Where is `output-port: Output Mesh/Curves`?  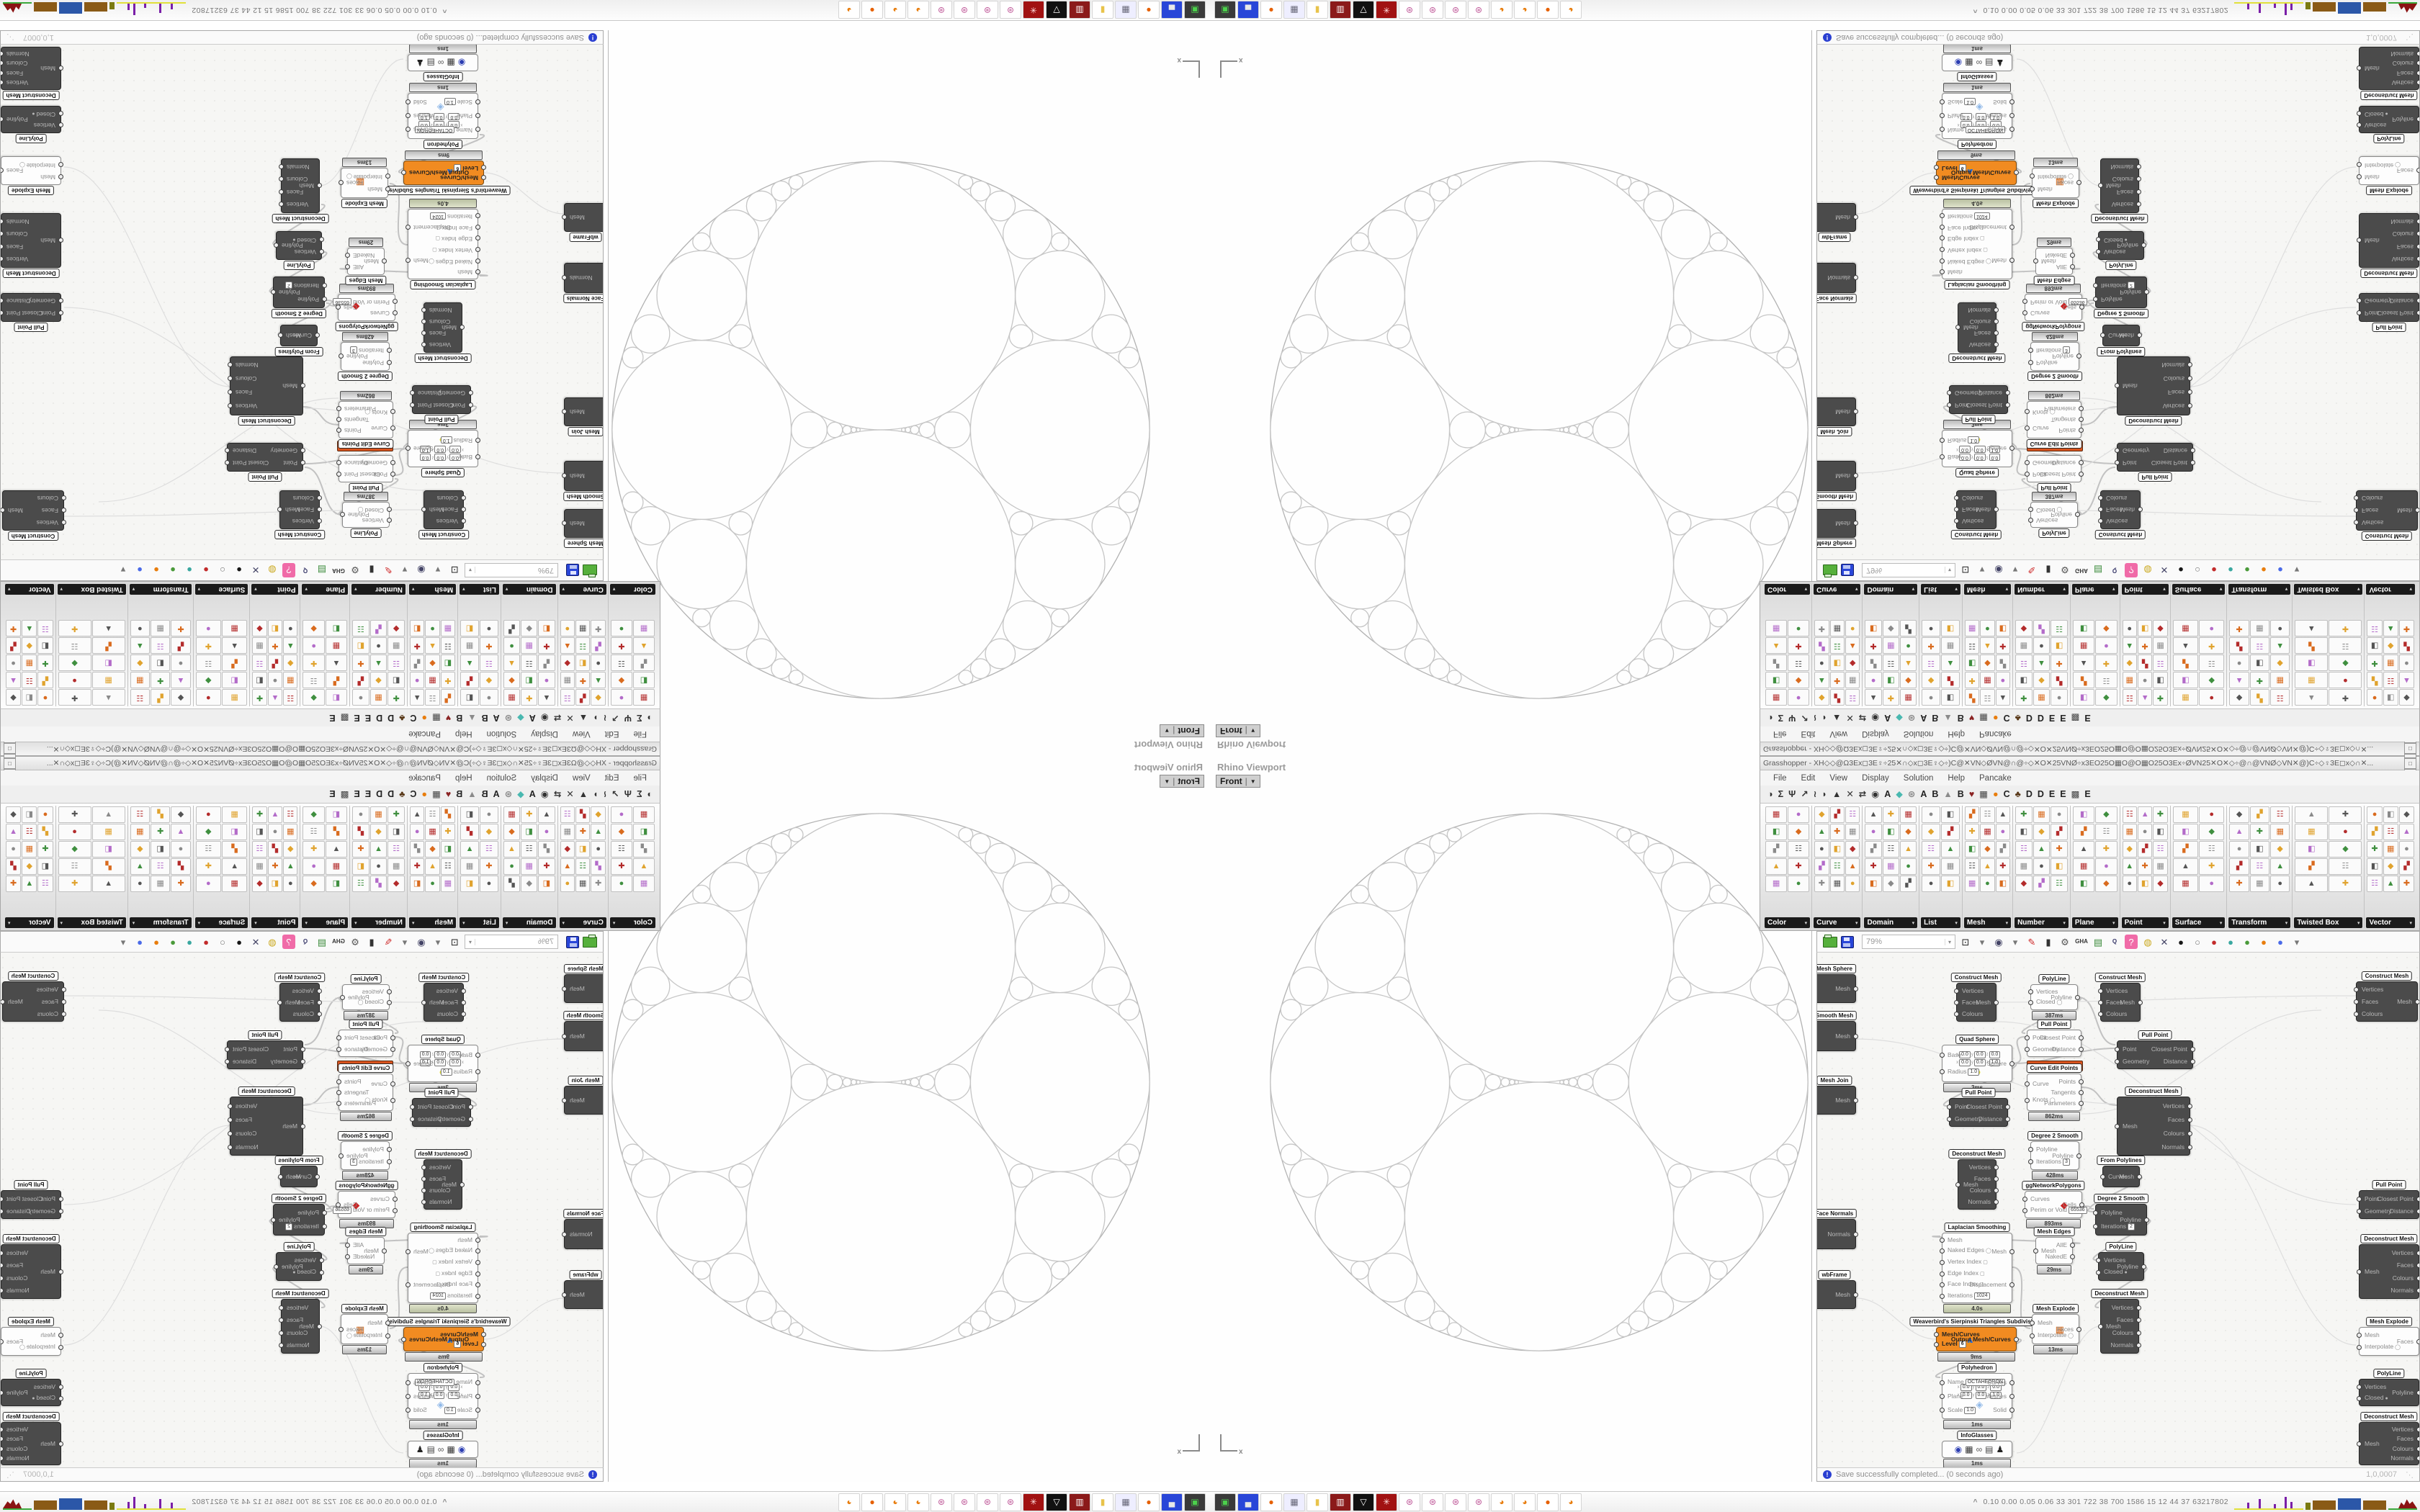
output-port: Output Mesh/Curves is located at coordinates (439, 172).